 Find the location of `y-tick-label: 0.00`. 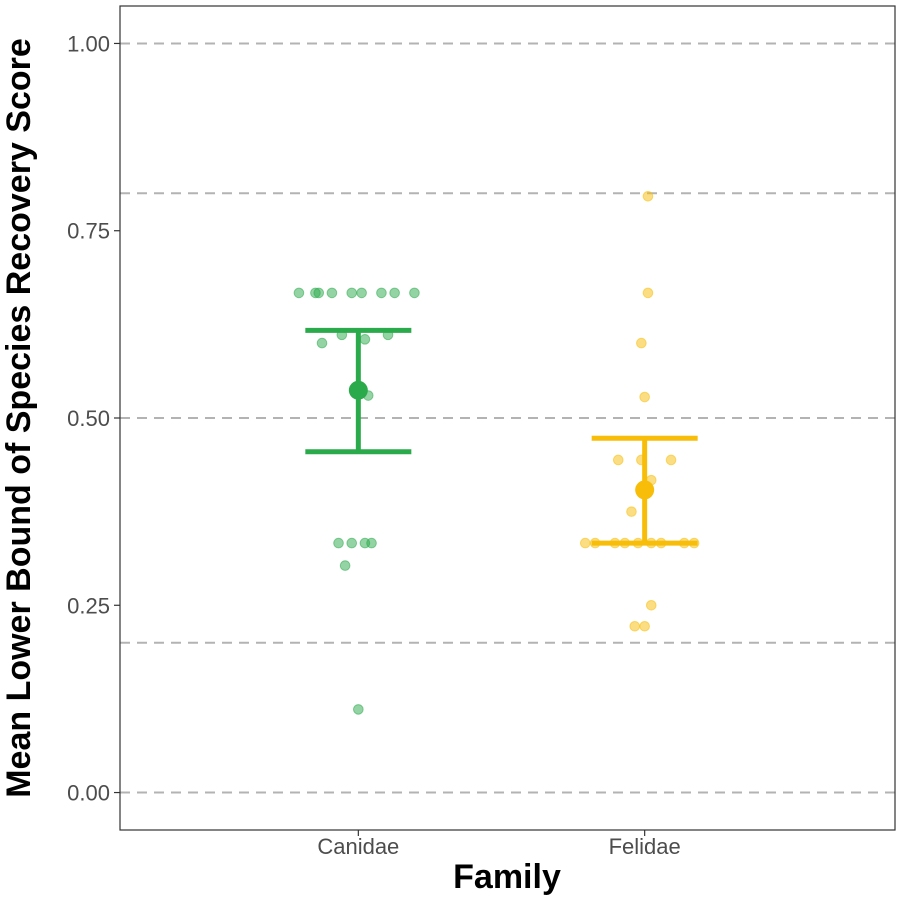

y-tick-label: 0.00 is located at coordinates (88, 793).